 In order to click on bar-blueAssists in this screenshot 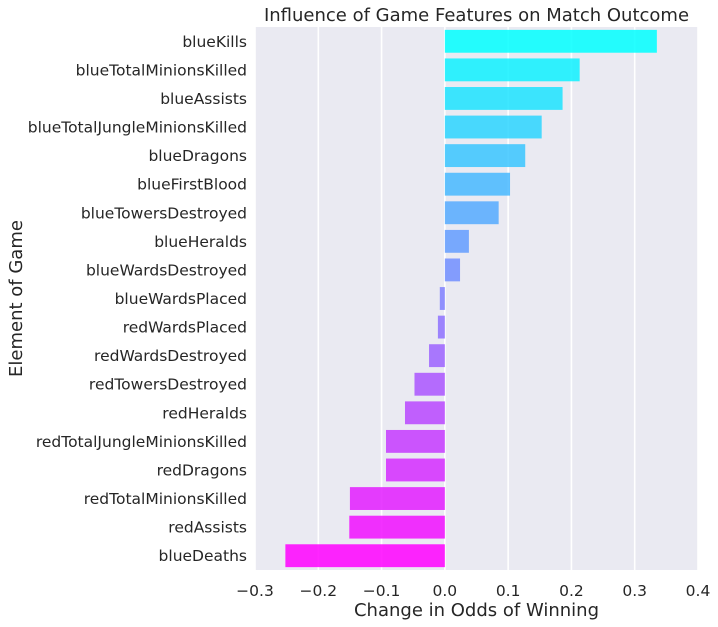, I will do `click(503, 98)`.